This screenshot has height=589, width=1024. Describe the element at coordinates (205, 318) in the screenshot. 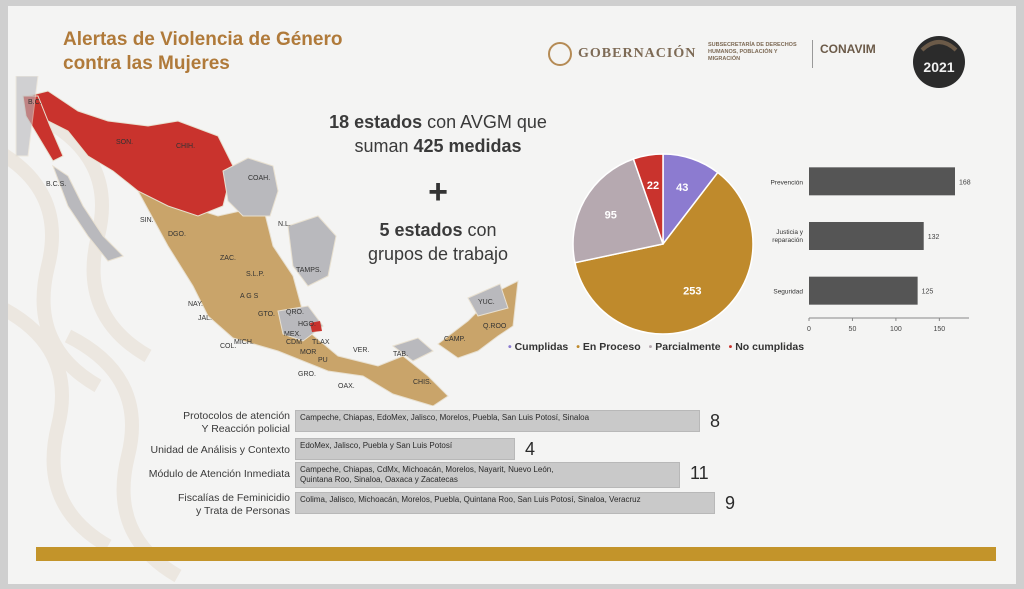

I see `map-label: JAL.` at that location.